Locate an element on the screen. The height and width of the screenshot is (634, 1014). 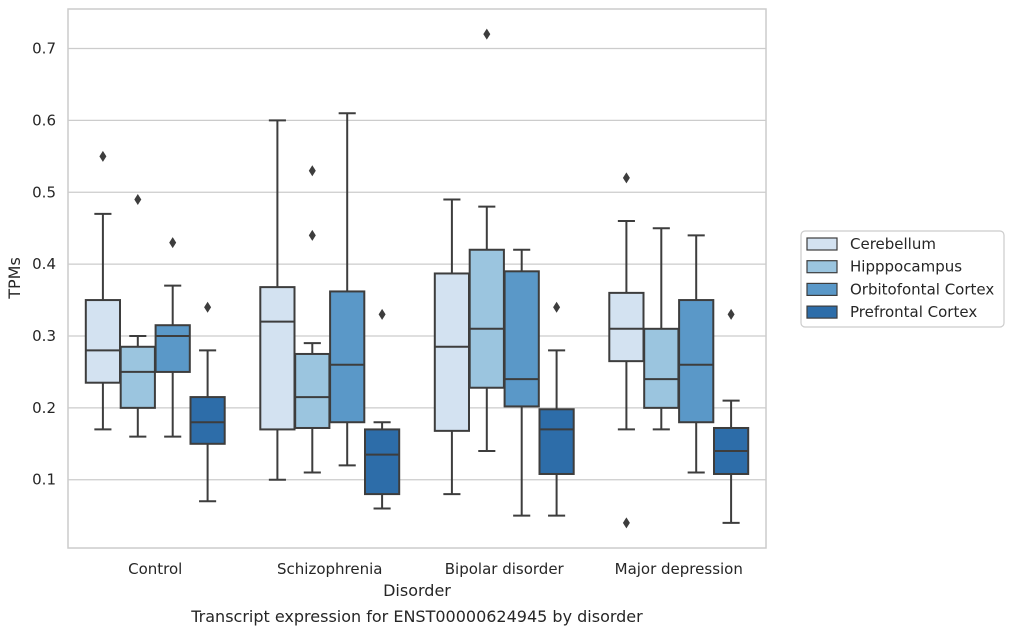
y-tick-labels: 0.1 0.2 0.3 0.4 0.5 0.6 0.7 is located at coordinates (44, 264).